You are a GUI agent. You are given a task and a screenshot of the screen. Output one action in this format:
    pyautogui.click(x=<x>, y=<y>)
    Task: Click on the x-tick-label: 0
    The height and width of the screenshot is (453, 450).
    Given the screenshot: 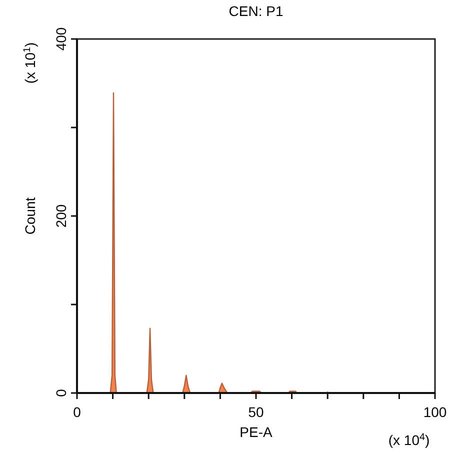 What is the action you would take?
    pyautogui.click(x=77, y=412)
    